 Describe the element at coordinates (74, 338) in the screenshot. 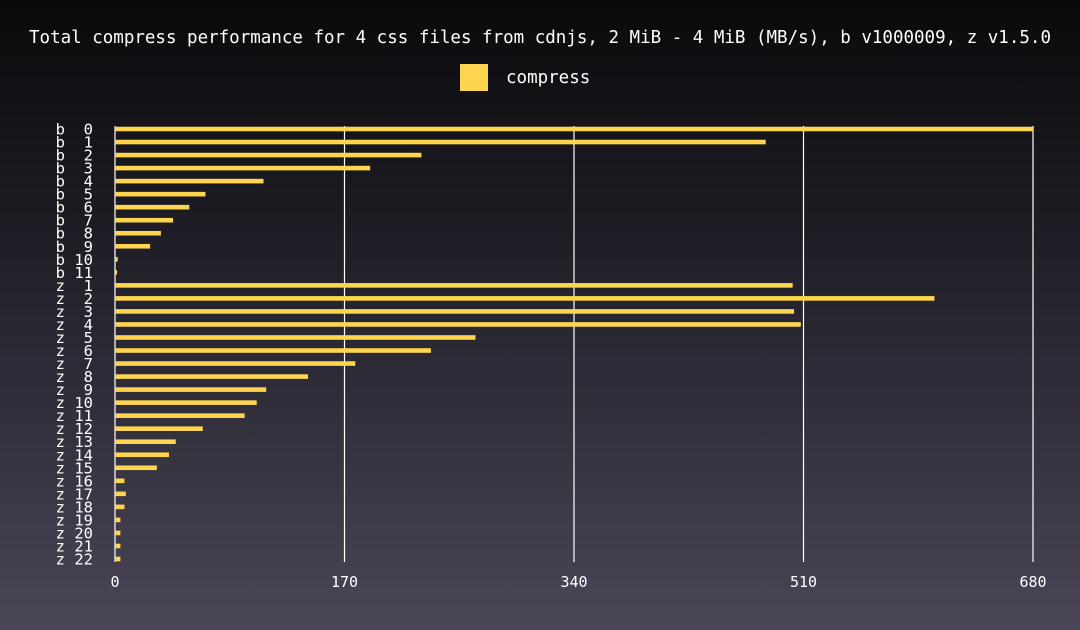

I see `y-tick-label: z 5` at that location.